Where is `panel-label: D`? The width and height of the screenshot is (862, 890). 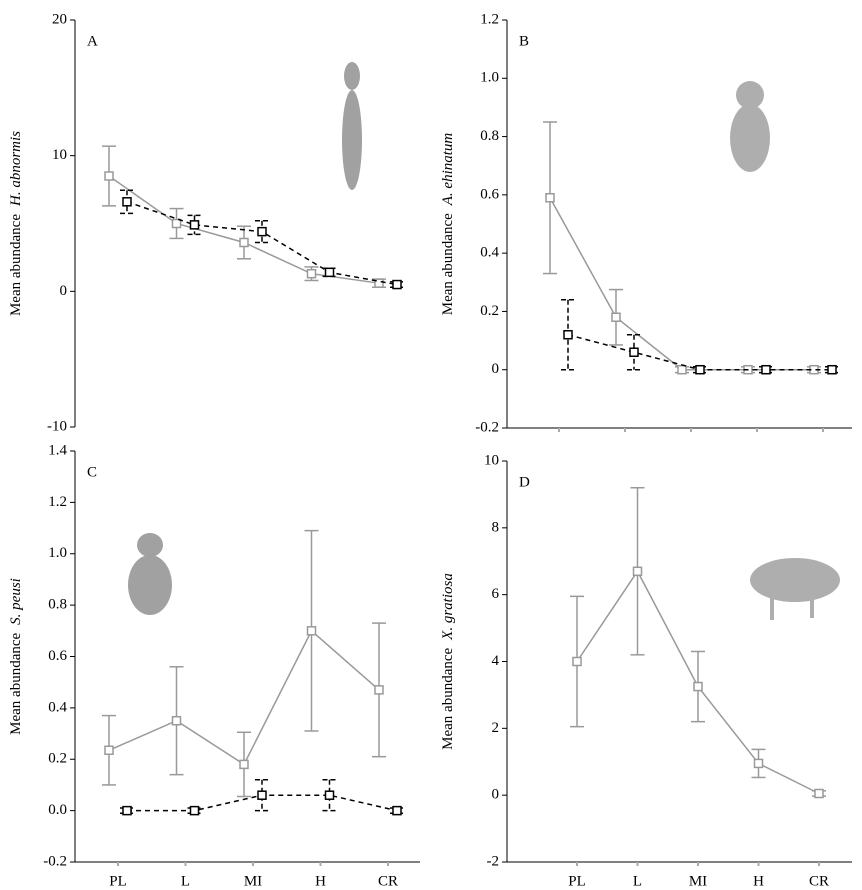 panel-label: D is located at coordinates (524, 482).